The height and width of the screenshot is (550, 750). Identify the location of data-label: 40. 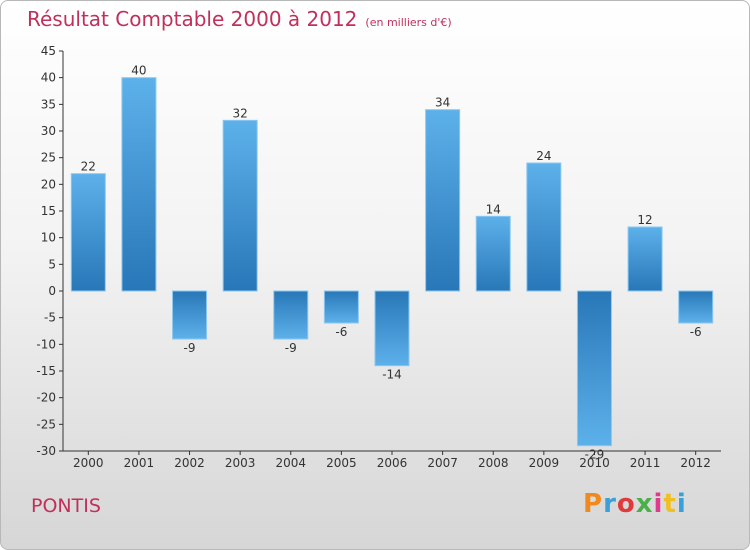
(138, 71).